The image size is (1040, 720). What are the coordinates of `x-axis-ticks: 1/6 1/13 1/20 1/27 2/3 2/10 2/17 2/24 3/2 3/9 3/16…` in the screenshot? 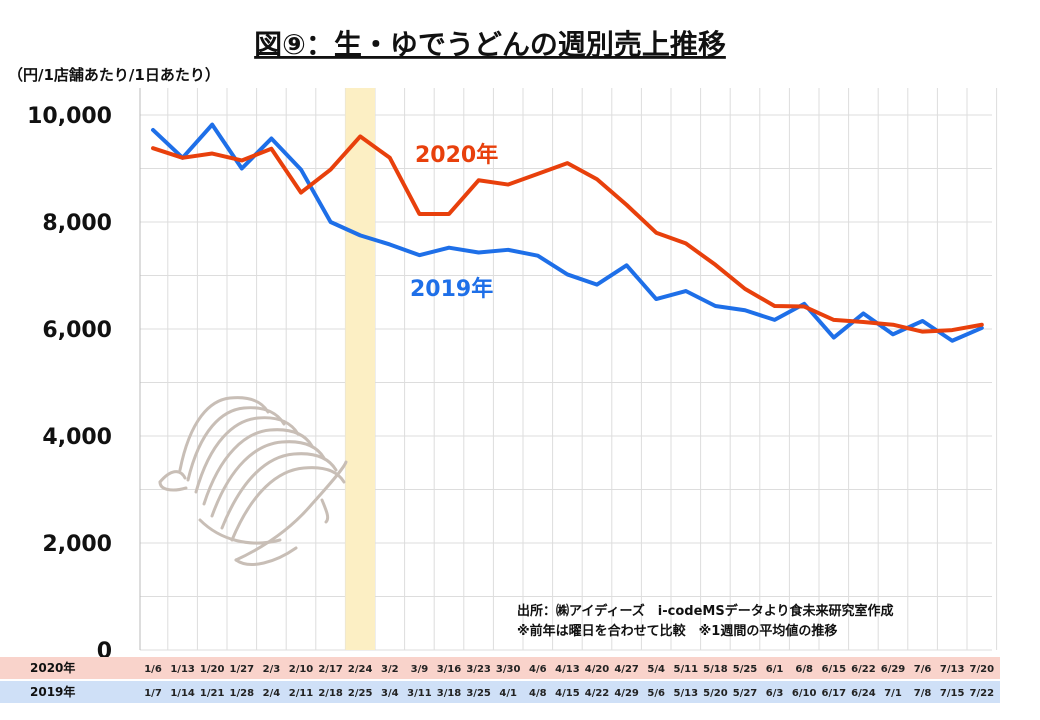 It's located at (569, 681).